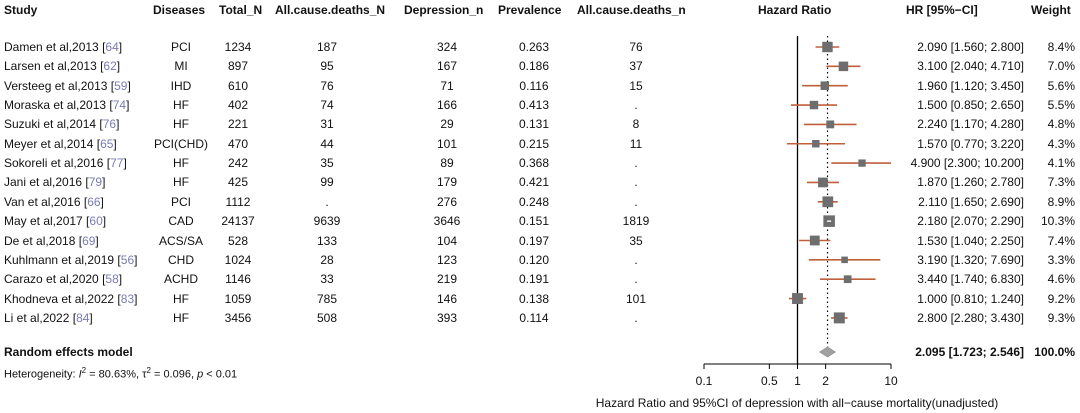 The width and height of the screenshot is (1080, 413). I want to click on row-study-ref-link: 76, so click(109, 124).